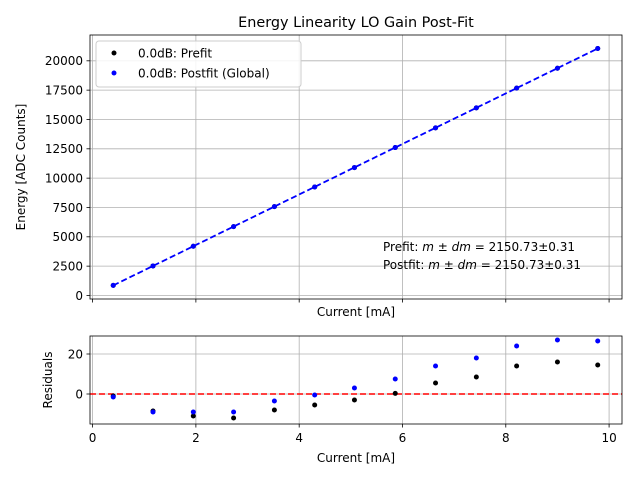 The height and width of the screenshot is (480, 640). I want to click on series-postfit, so click(355, 376).